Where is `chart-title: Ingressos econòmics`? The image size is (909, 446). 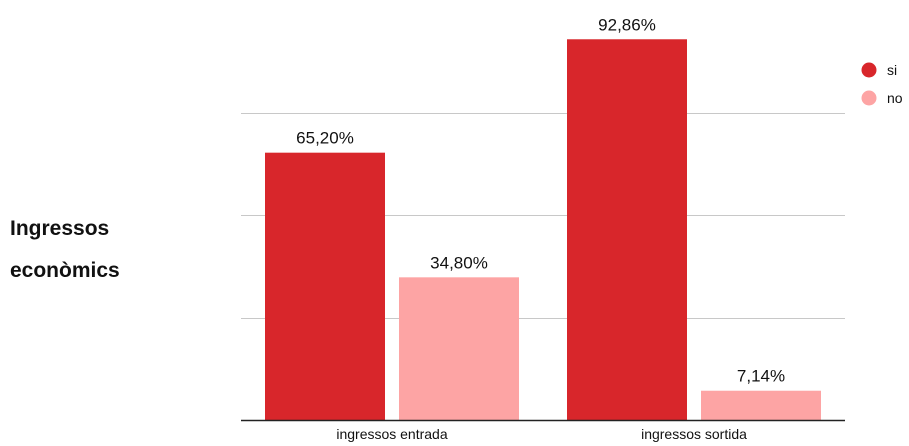 chart-title: Ingressos econòmics is located at coordinates (110, 250).